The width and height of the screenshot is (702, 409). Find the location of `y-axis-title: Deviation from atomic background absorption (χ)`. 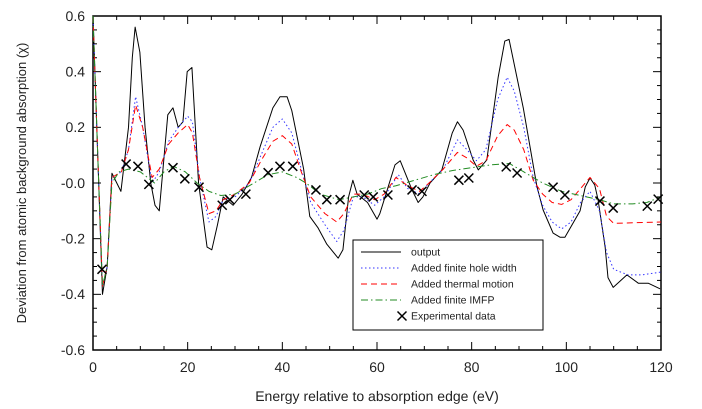

y-axis-title: Deviation from atomic background absorption (χ) is located at coordinates (21, 183).